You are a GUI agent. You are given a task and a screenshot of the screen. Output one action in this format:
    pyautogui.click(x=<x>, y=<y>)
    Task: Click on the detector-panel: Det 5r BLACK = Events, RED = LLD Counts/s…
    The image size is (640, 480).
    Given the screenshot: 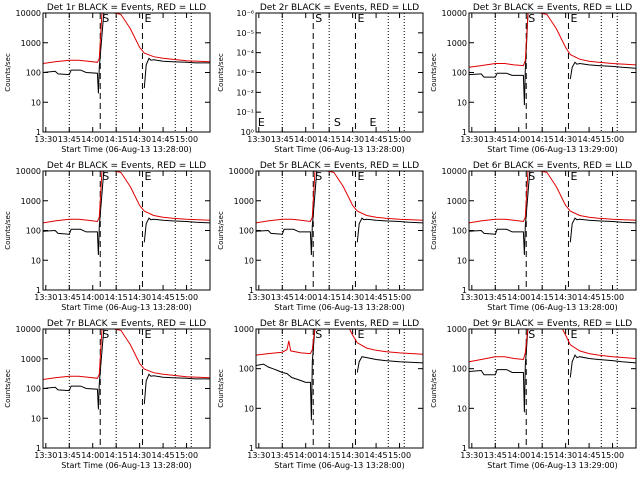 What is the action you would take?
    pyautogui.click(x=320, y=236)
    